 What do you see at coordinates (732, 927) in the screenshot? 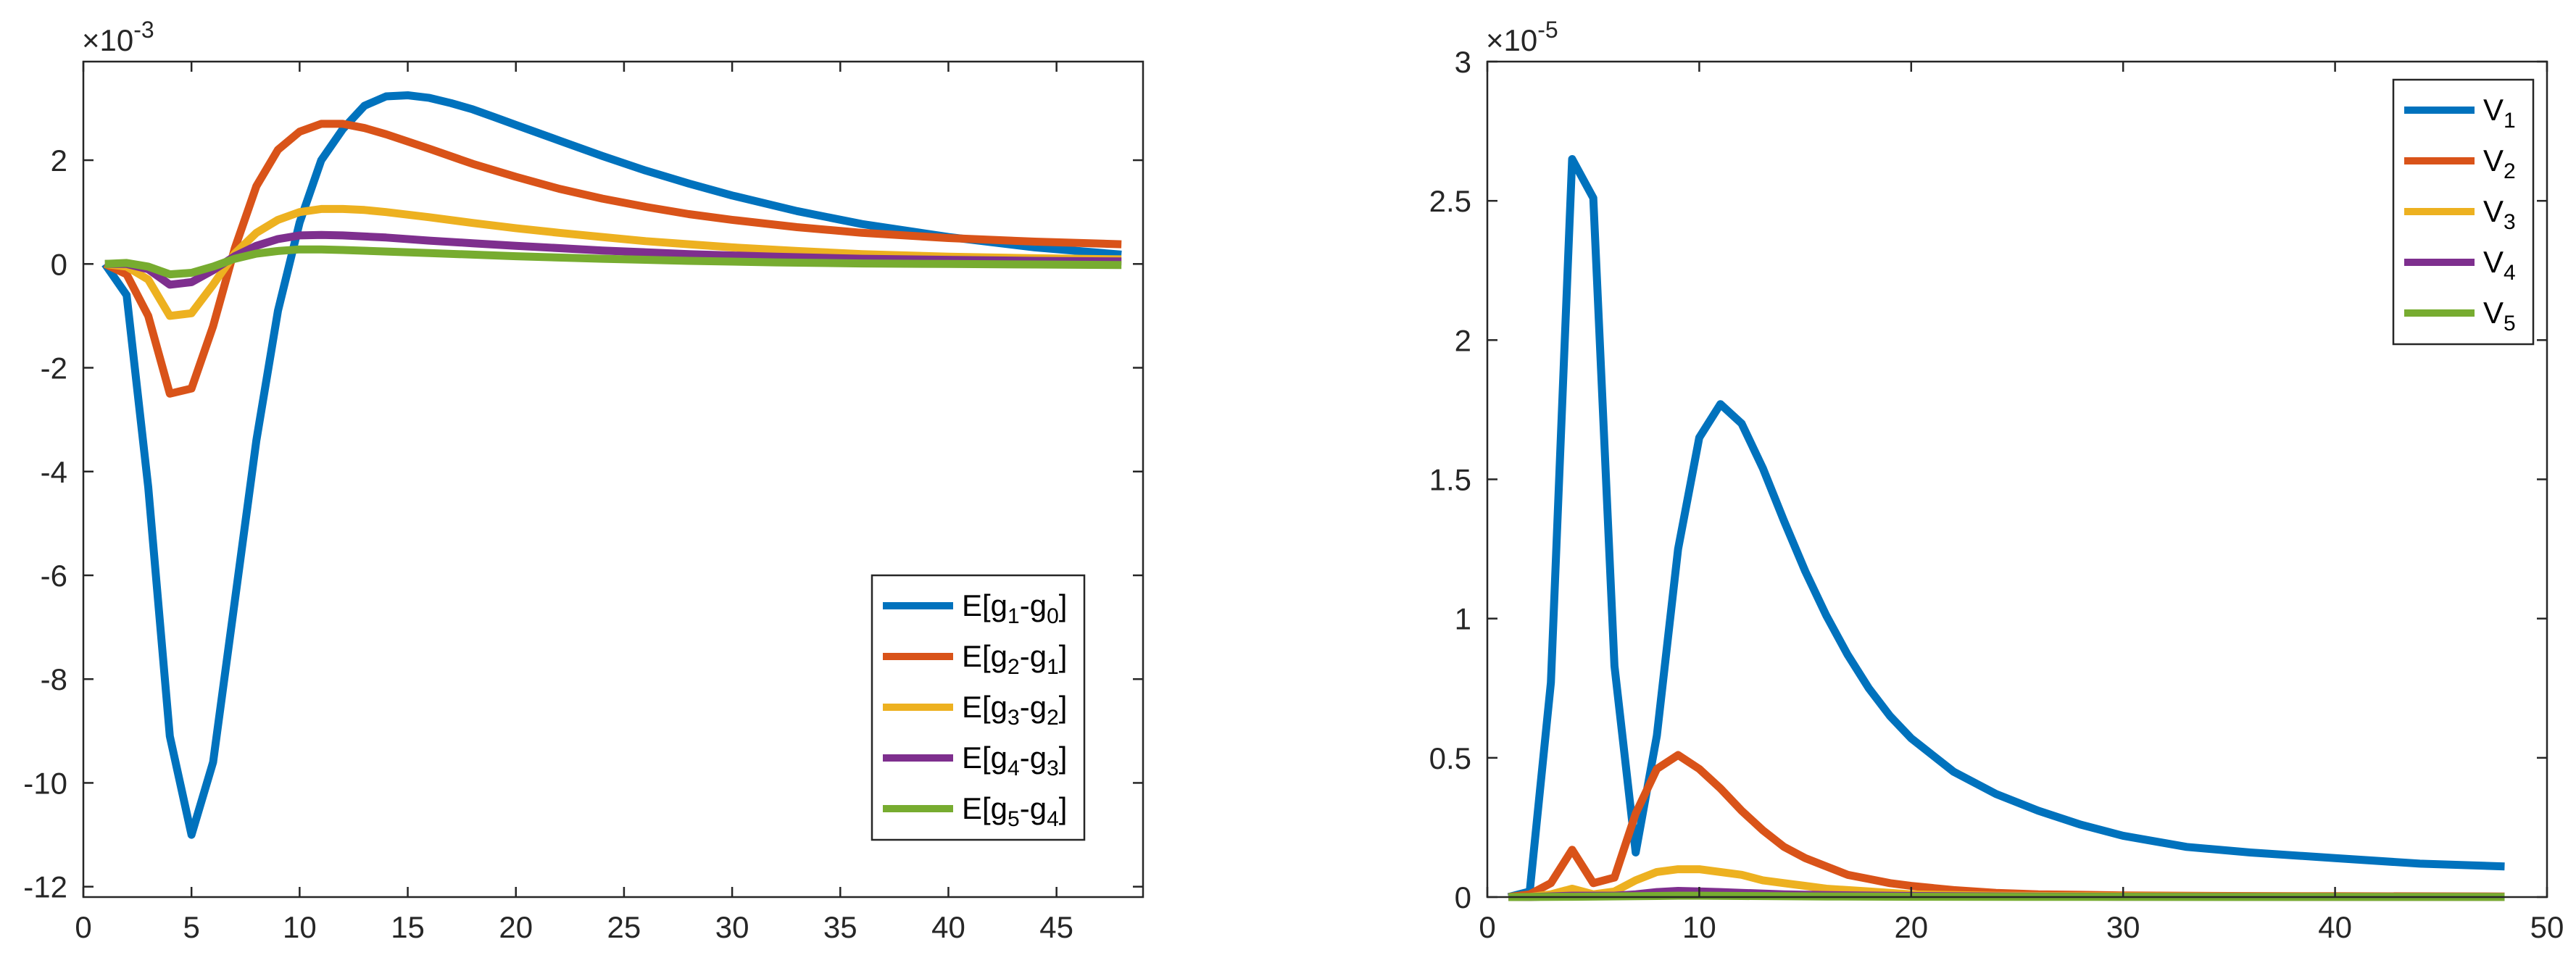
I see `left-x-tick-label: 30` at bounding box center [732, 927].